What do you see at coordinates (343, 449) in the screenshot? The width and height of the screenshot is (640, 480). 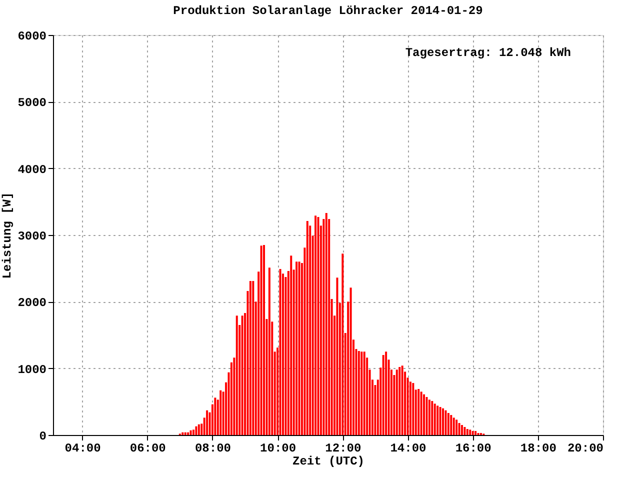 I see `x-tick-label: 12:00` at bounding box center [343, 449].